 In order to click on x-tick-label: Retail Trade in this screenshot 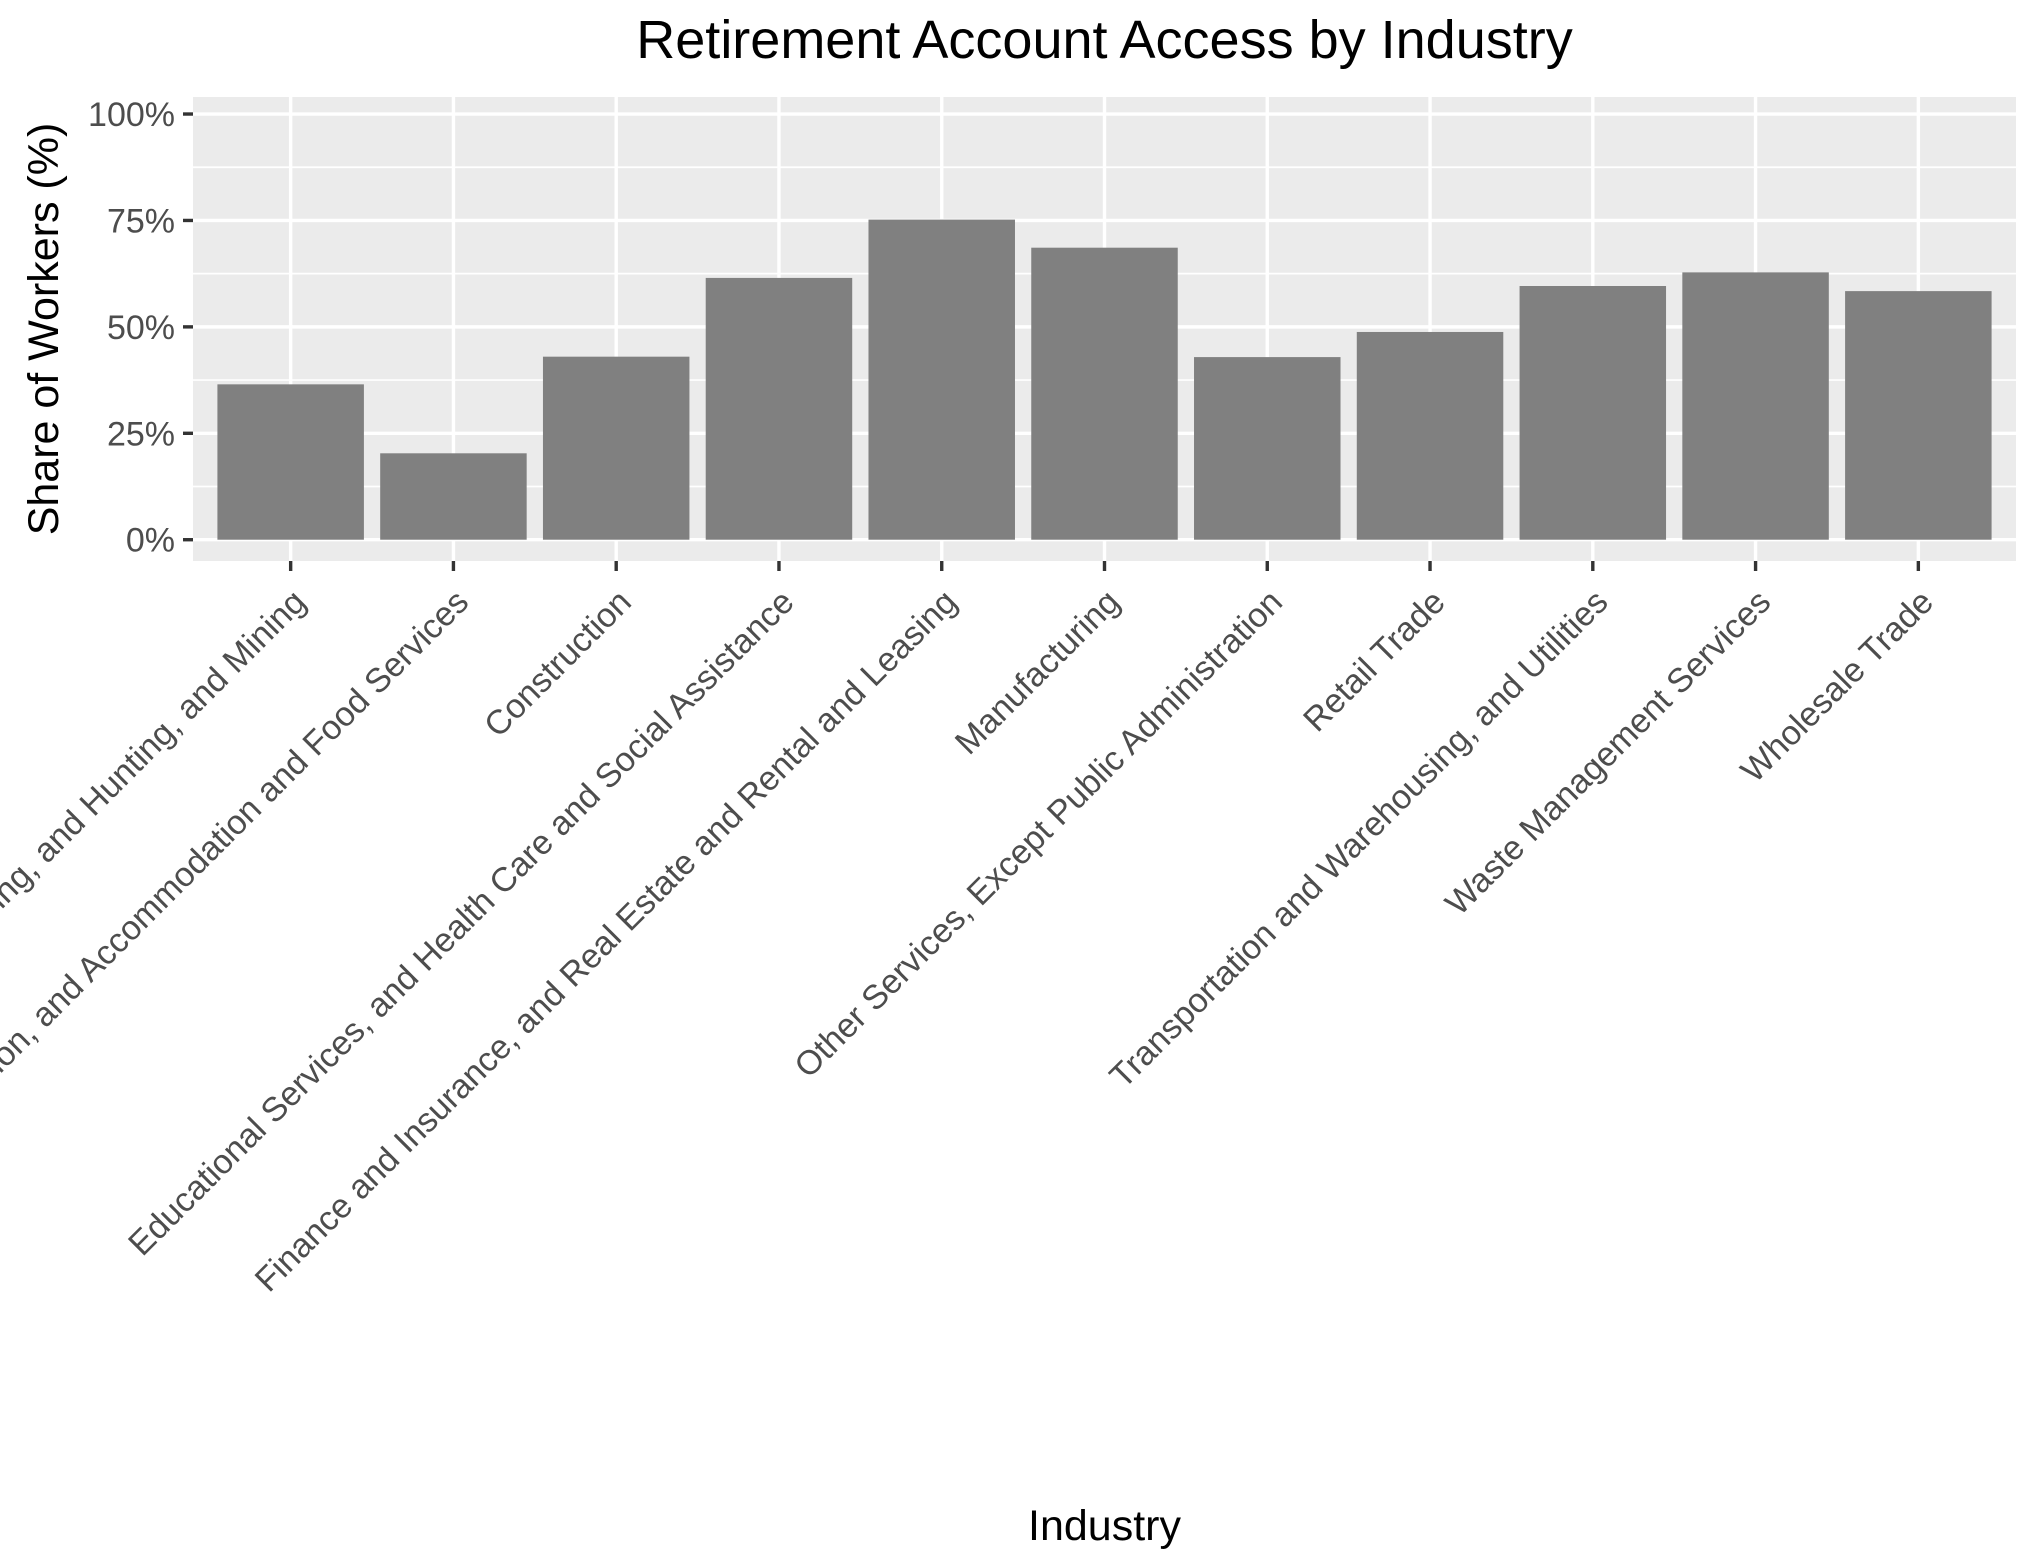, I will do `click(1374, 661)`.